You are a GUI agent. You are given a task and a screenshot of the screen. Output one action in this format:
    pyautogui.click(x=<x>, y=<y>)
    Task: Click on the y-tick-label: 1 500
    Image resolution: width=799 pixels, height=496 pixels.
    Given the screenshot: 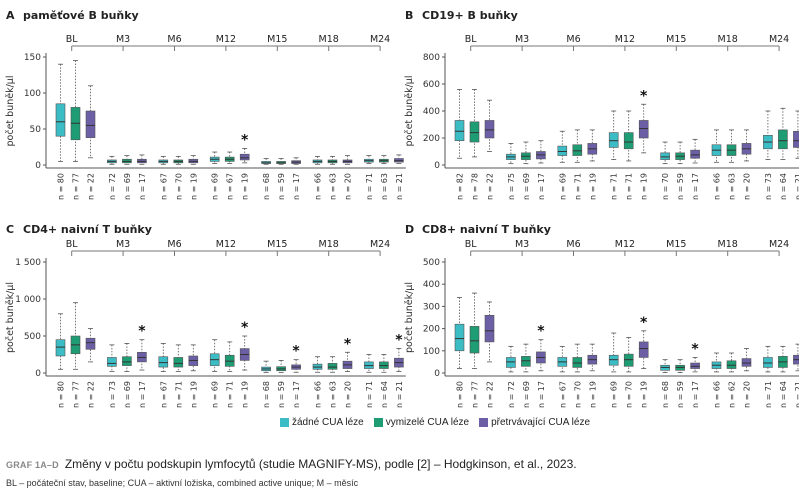 What is the action you would take?
    pyautogui.click(x=28, y=263)
    